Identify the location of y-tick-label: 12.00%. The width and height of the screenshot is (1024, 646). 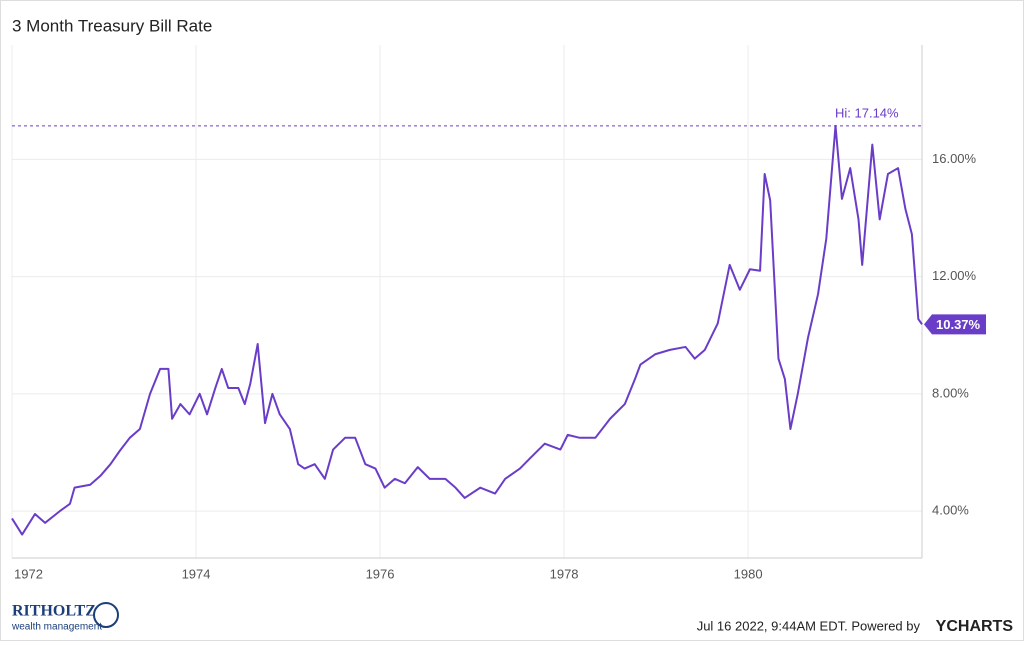
(954, 275).